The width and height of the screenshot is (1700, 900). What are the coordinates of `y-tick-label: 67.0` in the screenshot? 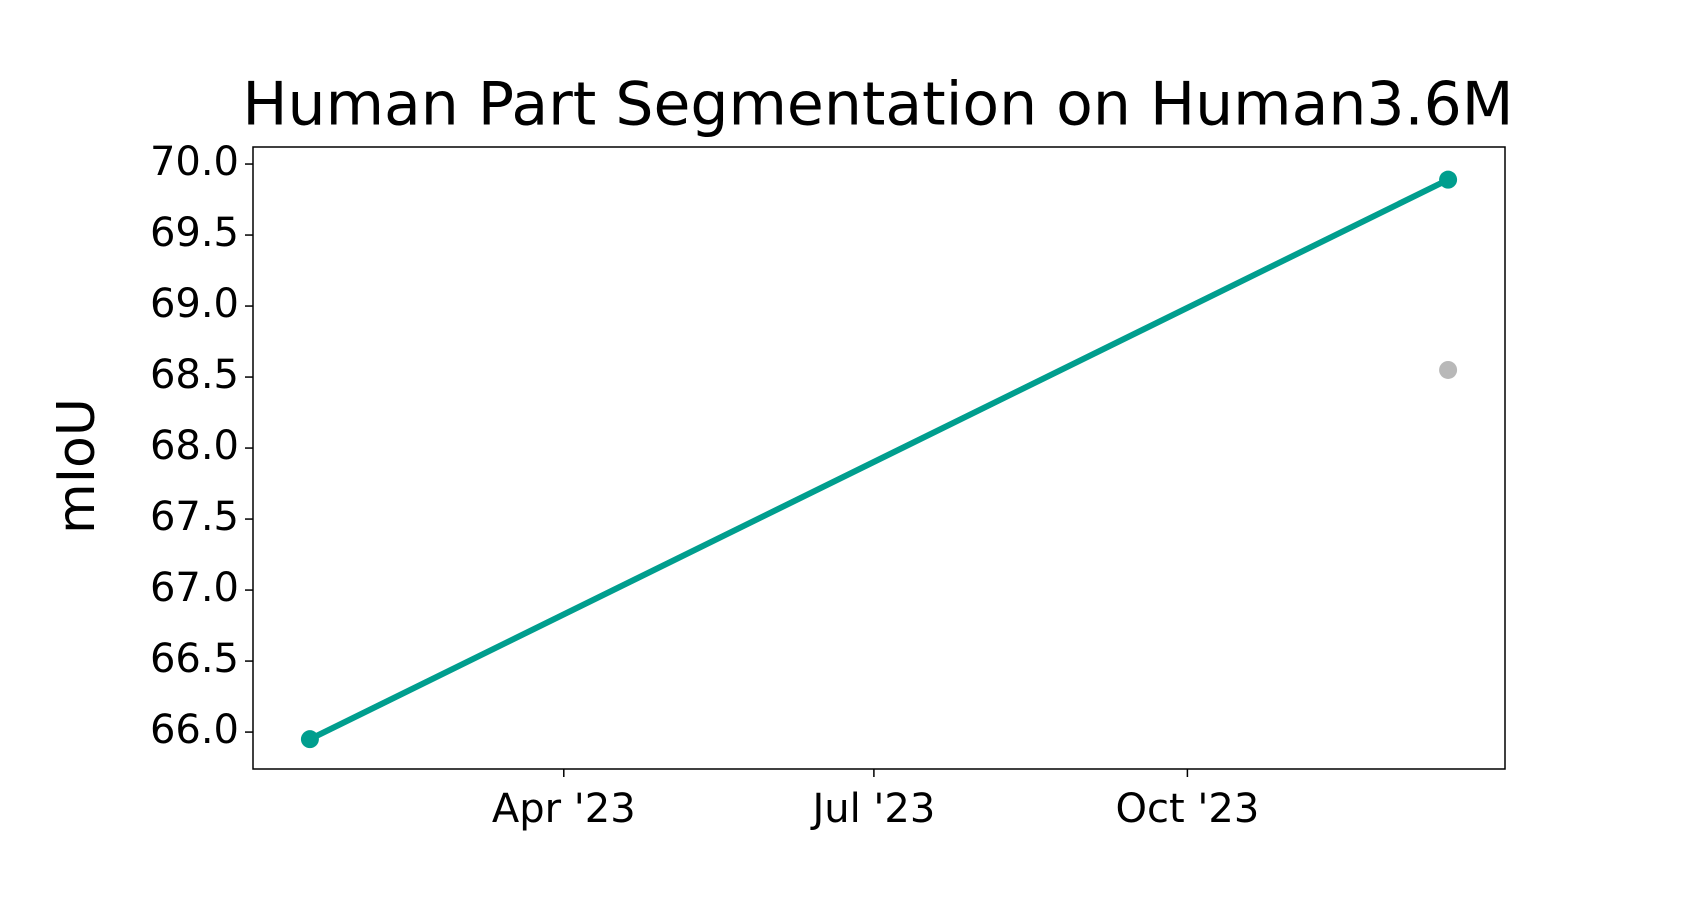 It's located at (194, 588).